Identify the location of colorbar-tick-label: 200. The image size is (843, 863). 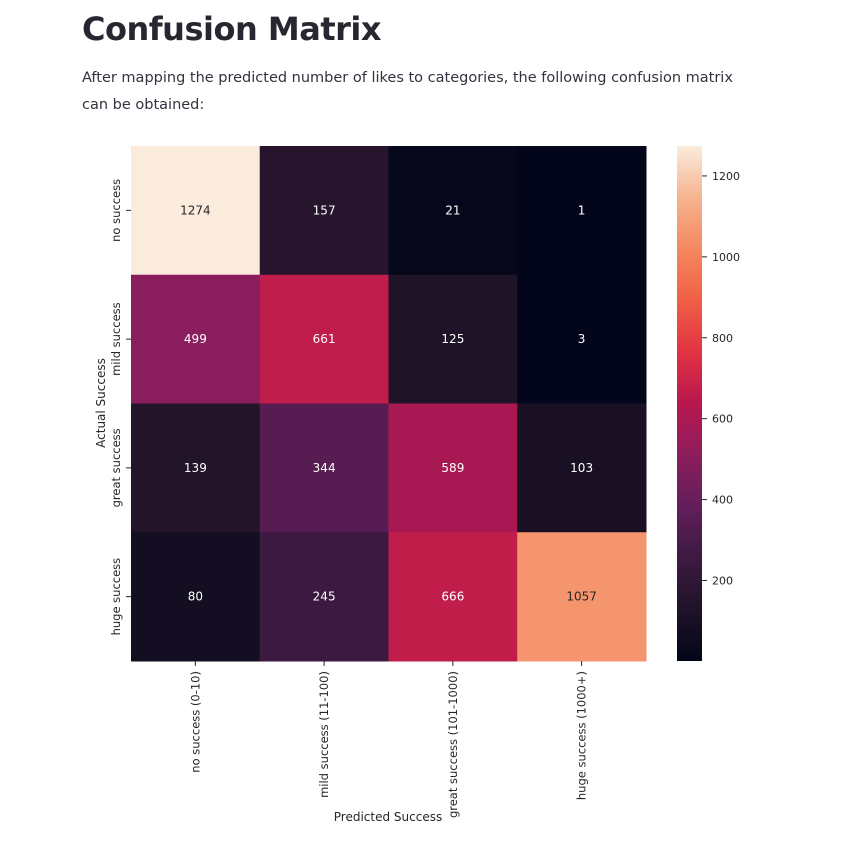
(722, 580).